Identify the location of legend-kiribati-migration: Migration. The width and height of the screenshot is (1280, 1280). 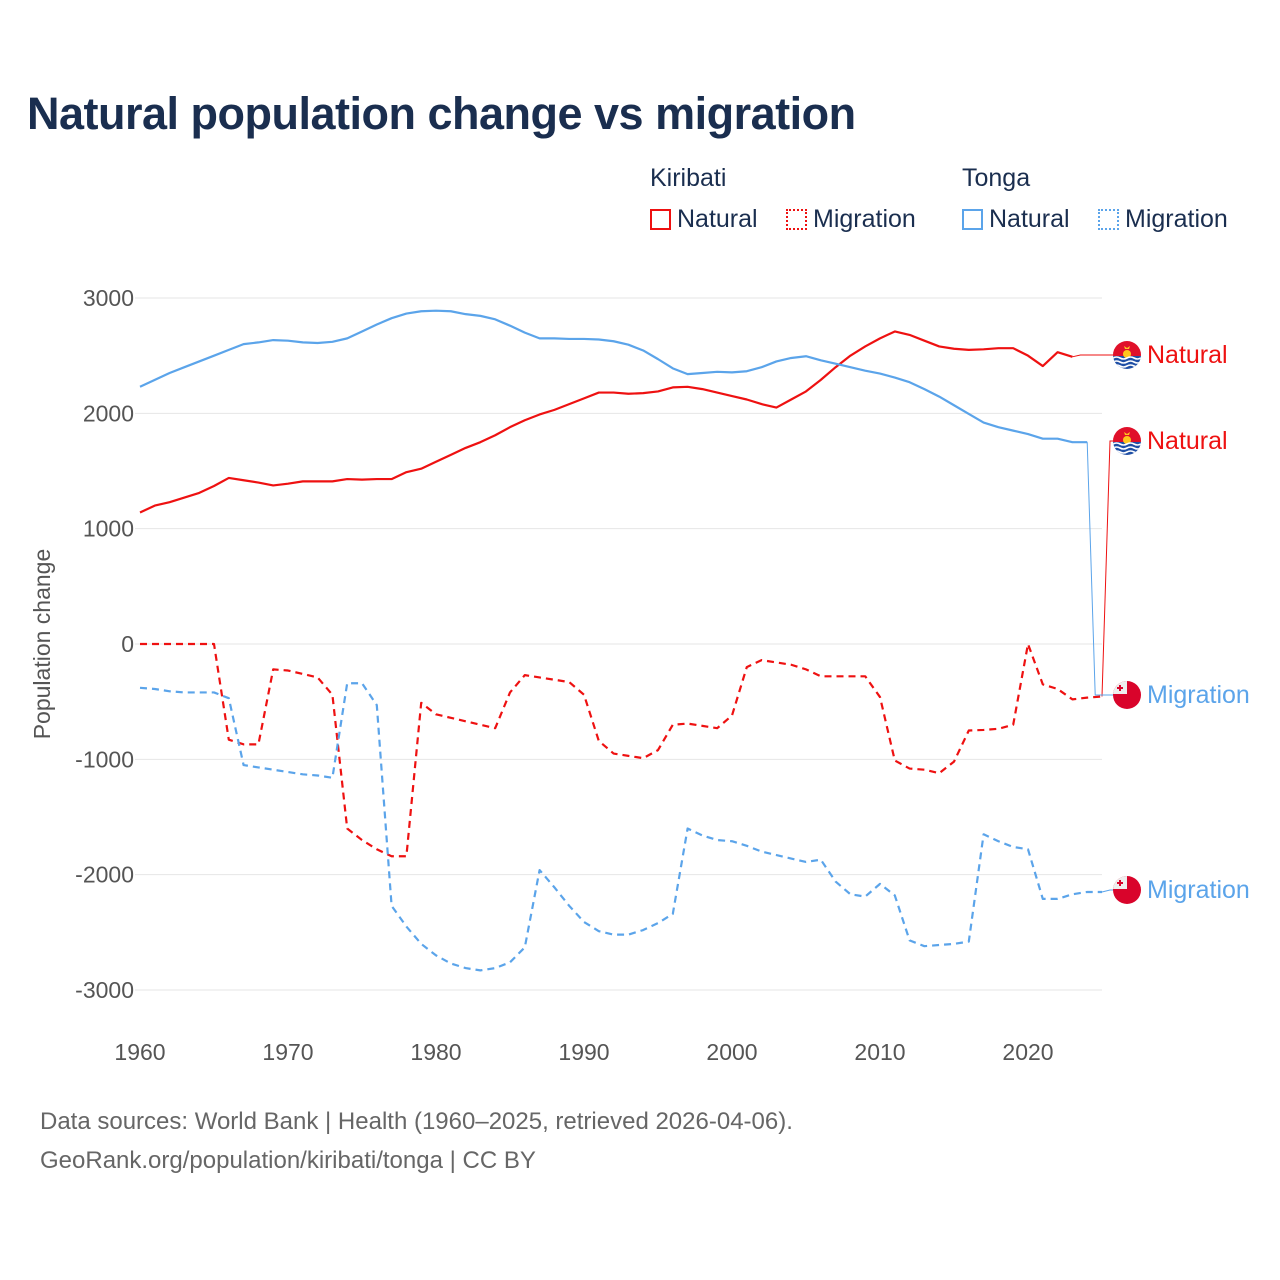
(851, 219).